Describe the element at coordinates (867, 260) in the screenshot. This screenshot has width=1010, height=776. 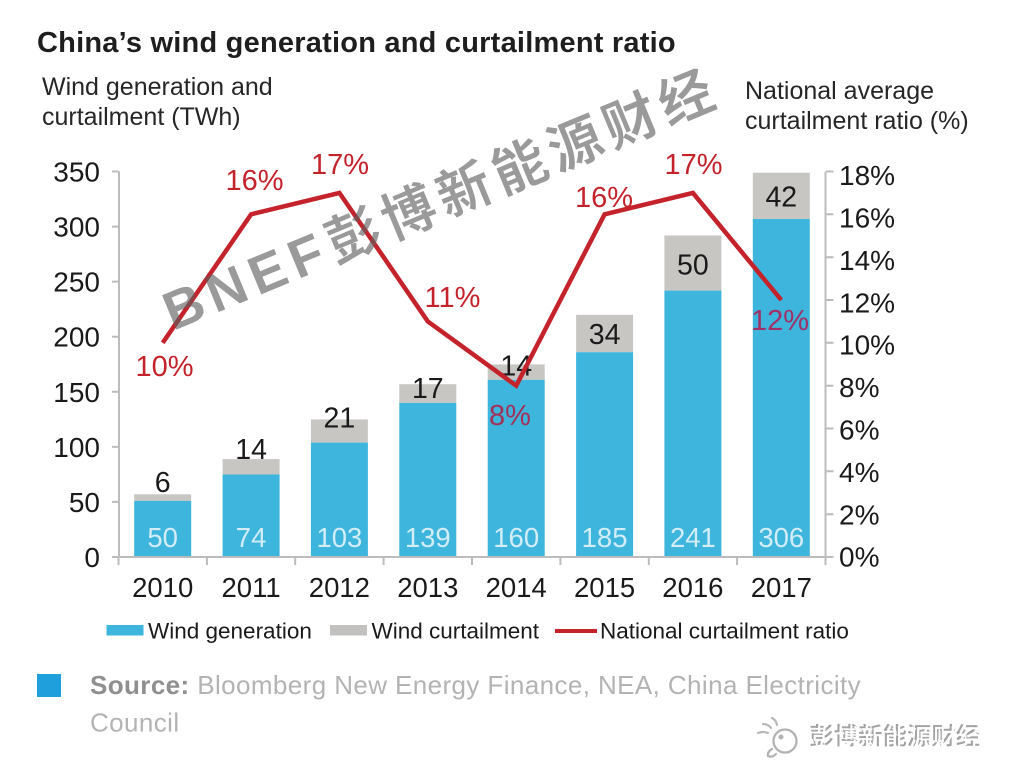
I see `svg-text: 14%` at that location.